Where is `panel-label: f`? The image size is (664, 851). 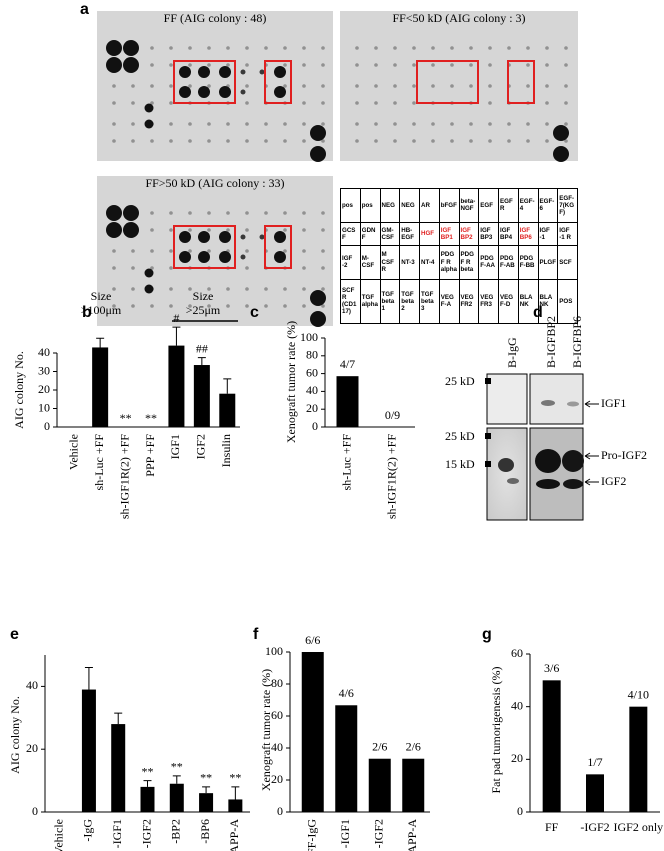
panel-label: f is located at coordinates (256, 634).